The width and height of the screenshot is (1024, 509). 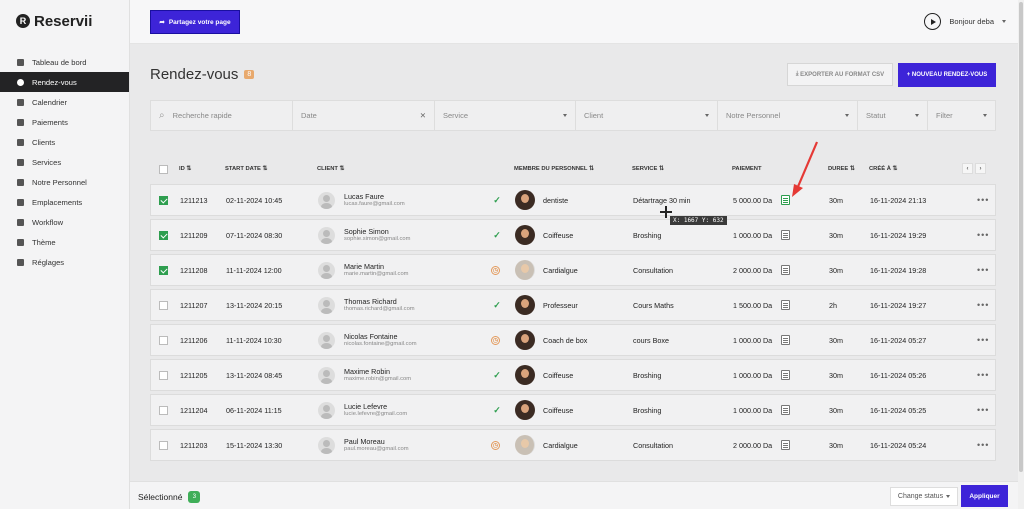 What do you see at coordinates (422, 115) in the screenshot?
I see `clear-icon: ✕` at bounding box center [422, 115].